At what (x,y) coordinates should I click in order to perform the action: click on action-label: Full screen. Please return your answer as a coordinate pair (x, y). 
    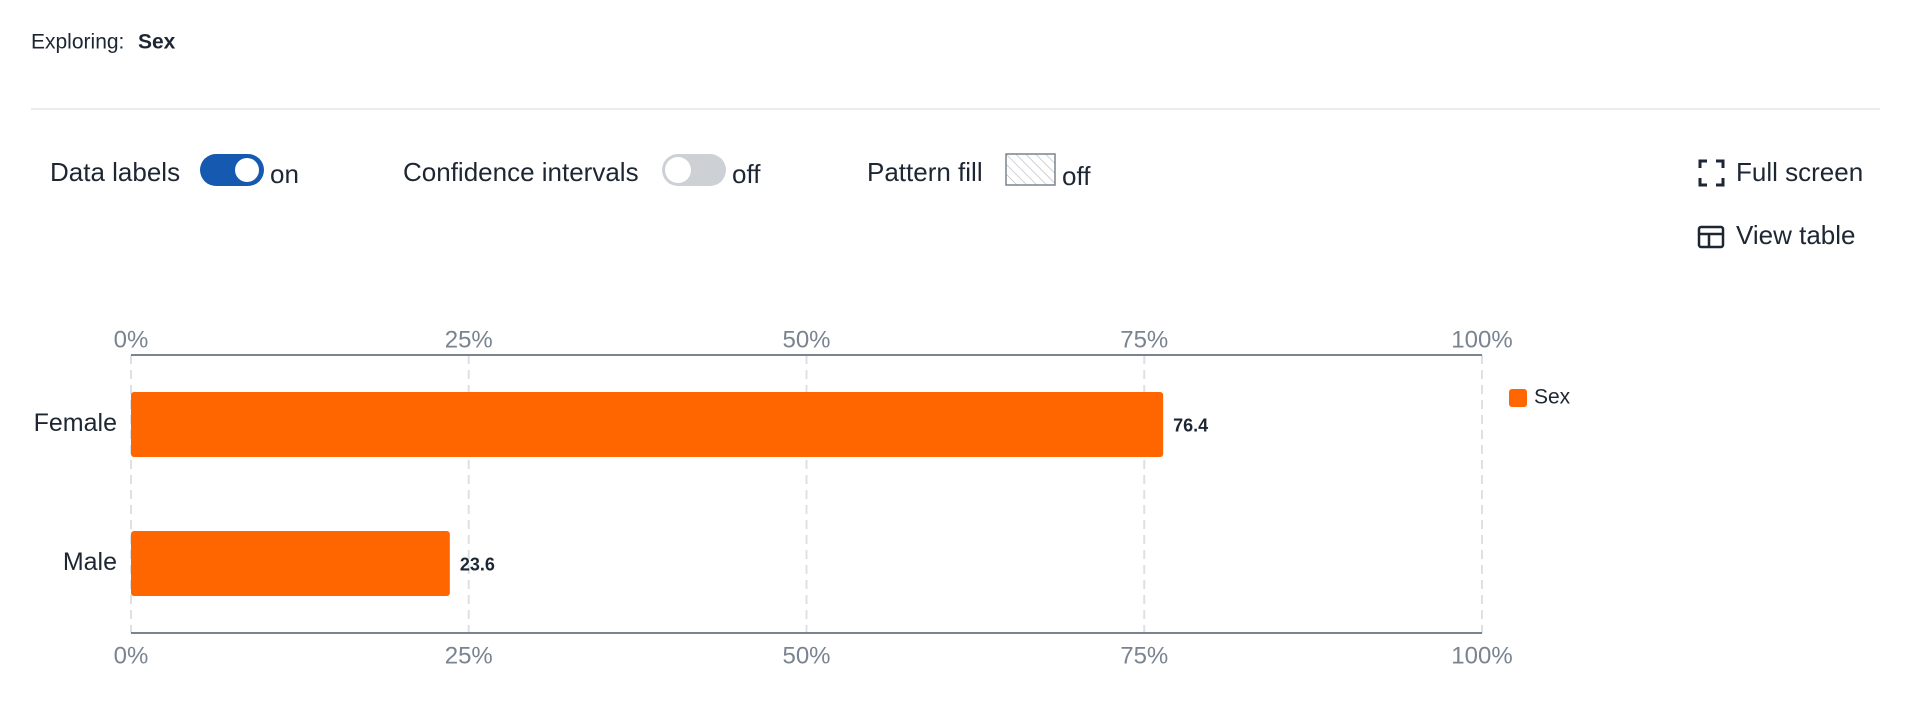
    Looking at the image, I should click on (1799, 172).